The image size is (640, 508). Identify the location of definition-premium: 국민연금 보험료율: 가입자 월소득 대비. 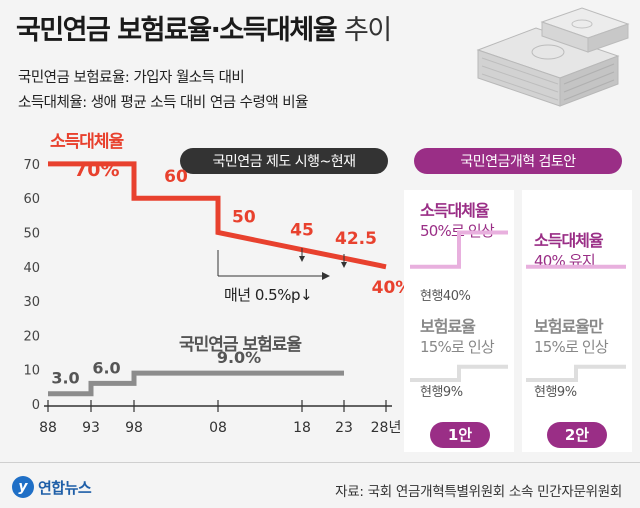
(131, 78).